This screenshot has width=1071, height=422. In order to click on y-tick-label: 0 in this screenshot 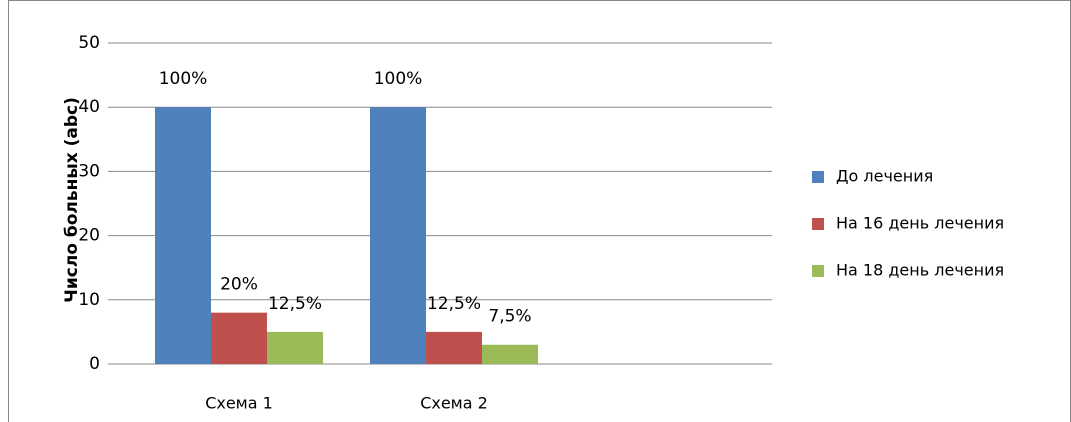, I will do `click(94, 364)`.